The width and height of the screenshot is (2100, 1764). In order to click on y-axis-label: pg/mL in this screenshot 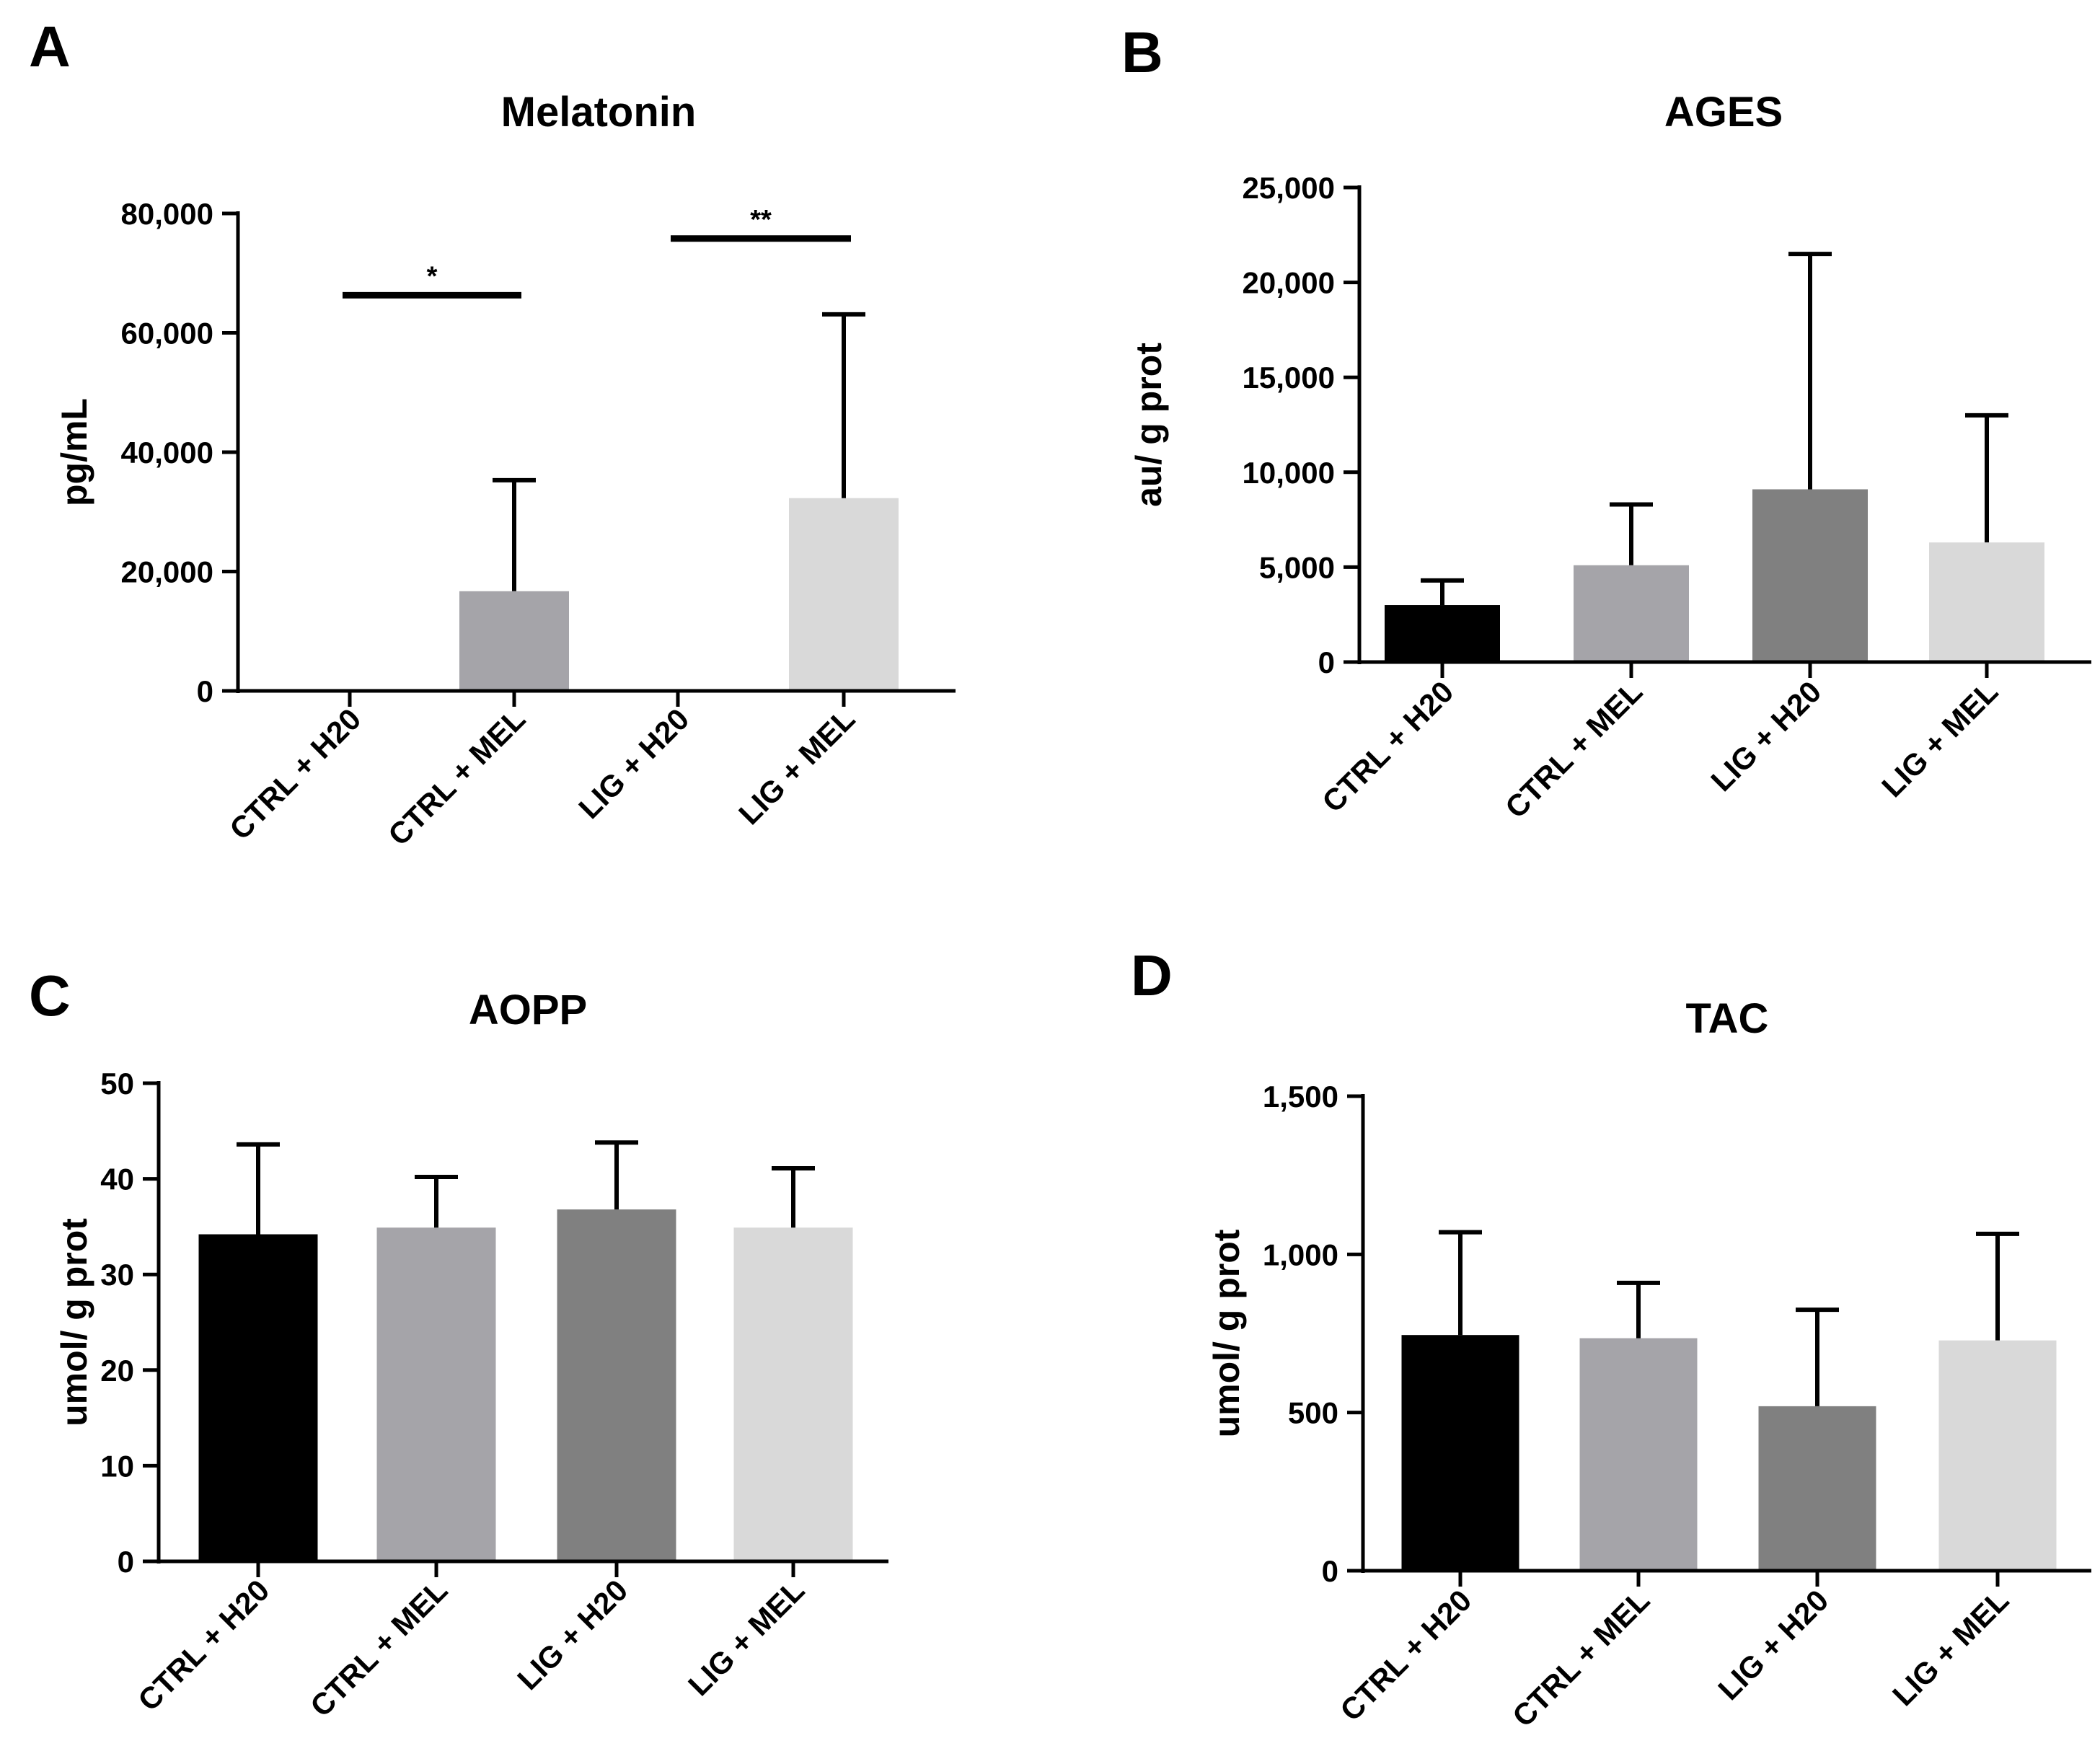, I will do `click(74, 452)`.